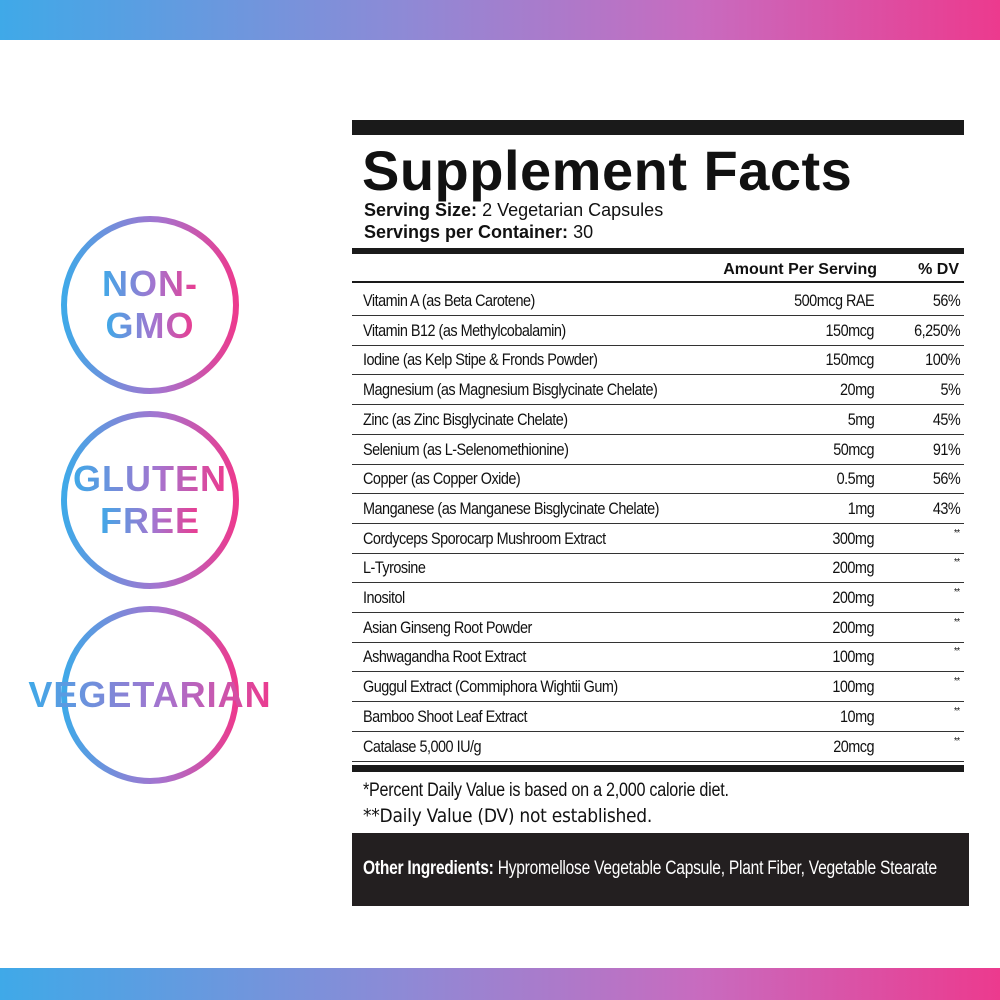 This screenshot has width=1000, height=1000. Describe the element at coordinates (937, 330) in the screenshot. I see `daily-value: 6,250%` at that location.